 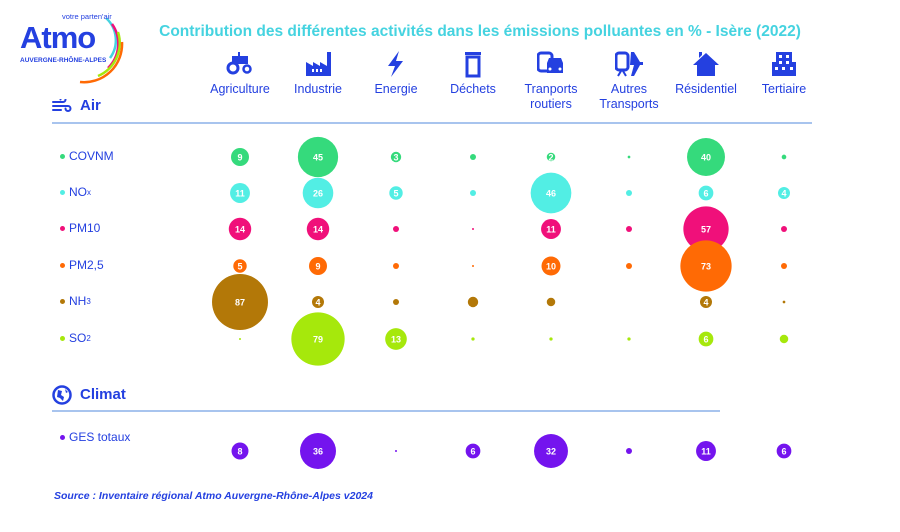 What do you see at coordinates (63, 60) in the screenshot?
I see `logo-region: AUVERGNE-RHÔNE-ALPES` at bounding box center [63, 60].